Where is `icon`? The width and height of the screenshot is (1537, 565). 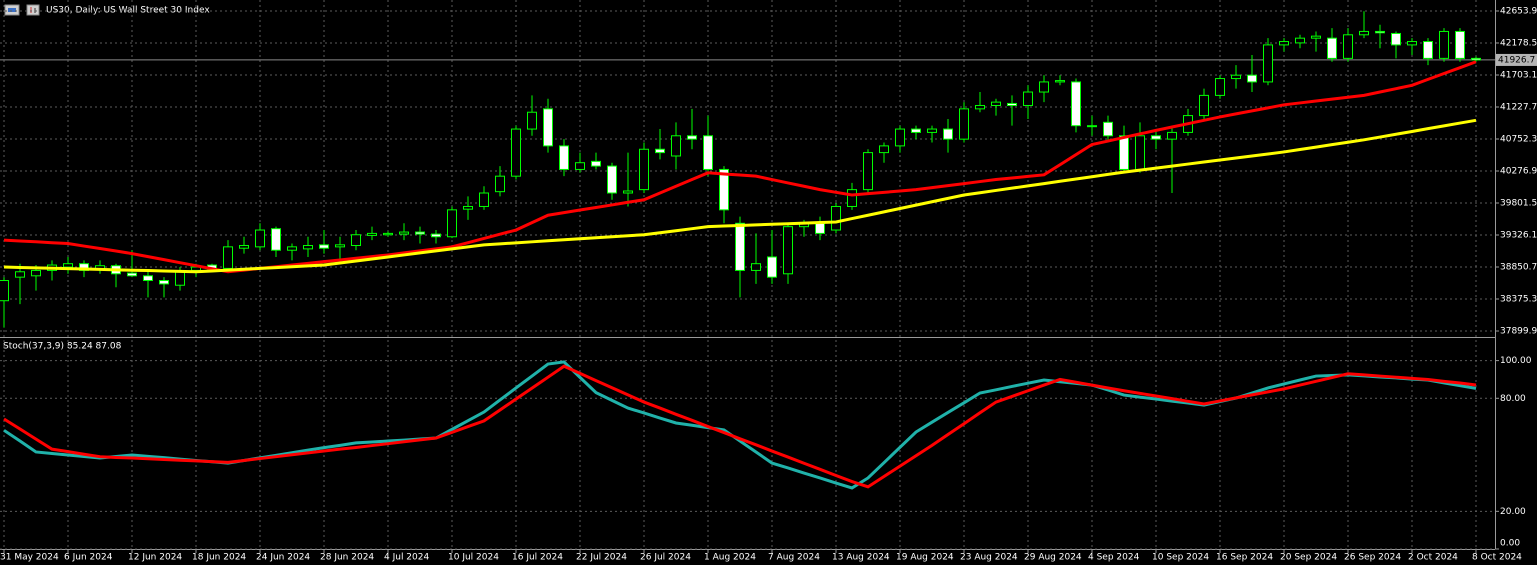 icon is located at coordinates (12, 10).